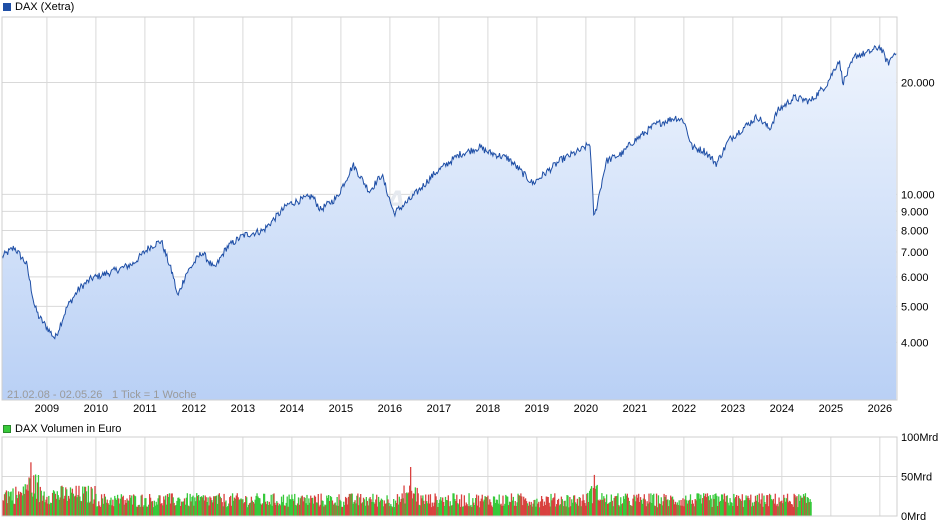 The image size is (940, 526). I want to click on x-tick-label: 2017, so click(439, 409).